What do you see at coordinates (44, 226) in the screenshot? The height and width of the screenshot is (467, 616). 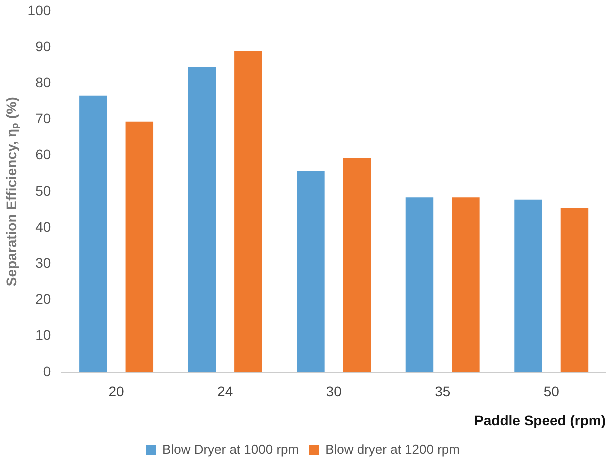 I see `y-tick-label: 40` at bounding box center [44, 226].